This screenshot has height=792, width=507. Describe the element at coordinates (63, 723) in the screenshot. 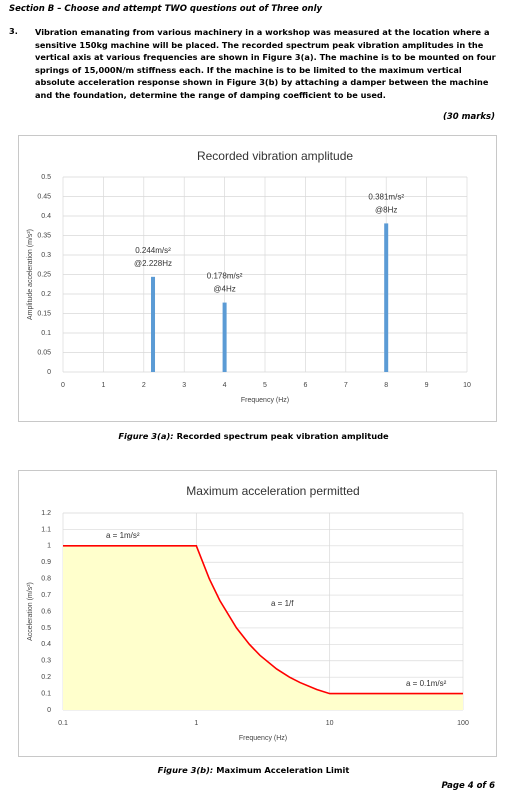

I see `x-tick-label: 0.1` at that location.